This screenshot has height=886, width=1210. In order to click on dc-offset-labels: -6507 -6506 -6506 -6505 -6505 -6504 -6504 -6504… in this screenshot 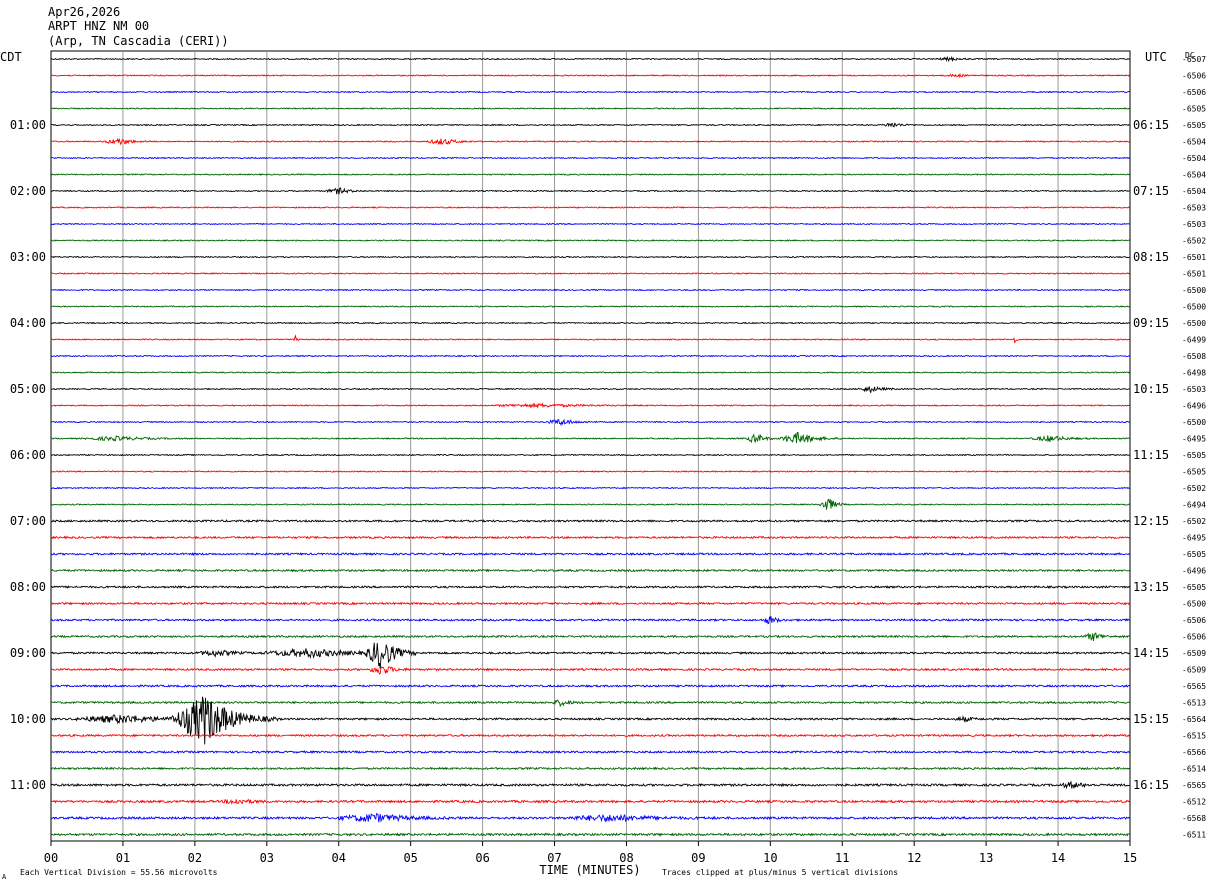, I will do `click(1194, 447)`.